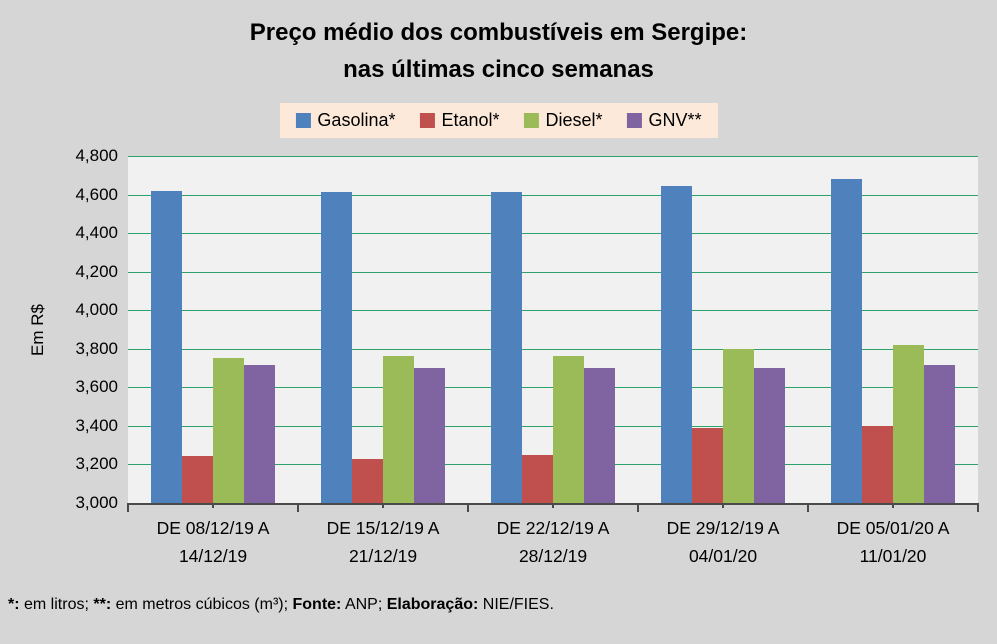  What do you see at coordinates (228, 430) in the screenshot?
I see `bar-diesel-week1` at bounding box center [228, 430].